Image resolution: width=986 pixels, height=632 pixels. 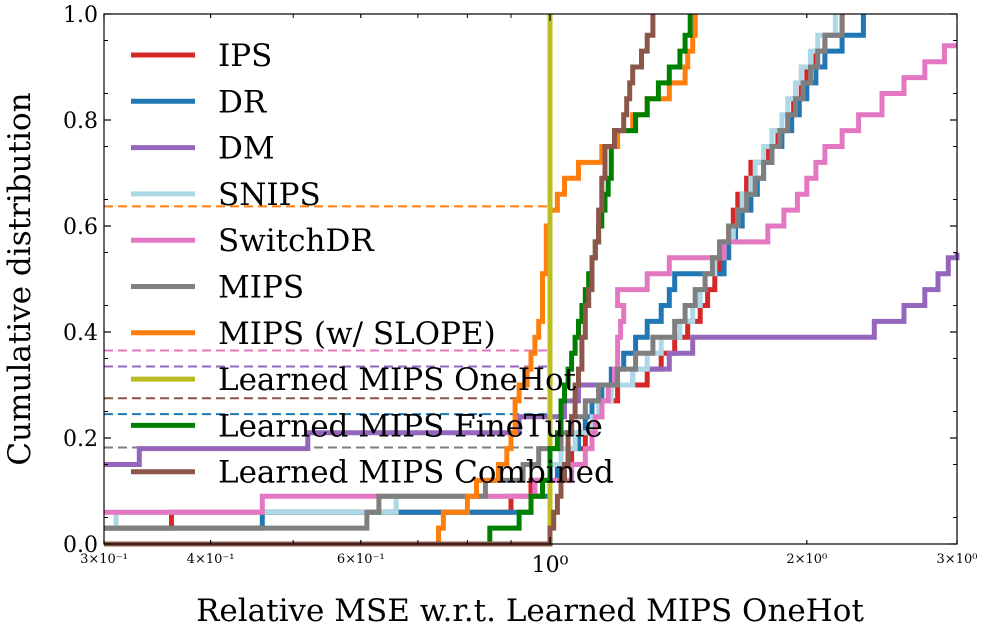 What do you see at coordinates (199, 102) in the screenshot?
I see `legend-item-dr: DR` at bounding box center [199, 102].